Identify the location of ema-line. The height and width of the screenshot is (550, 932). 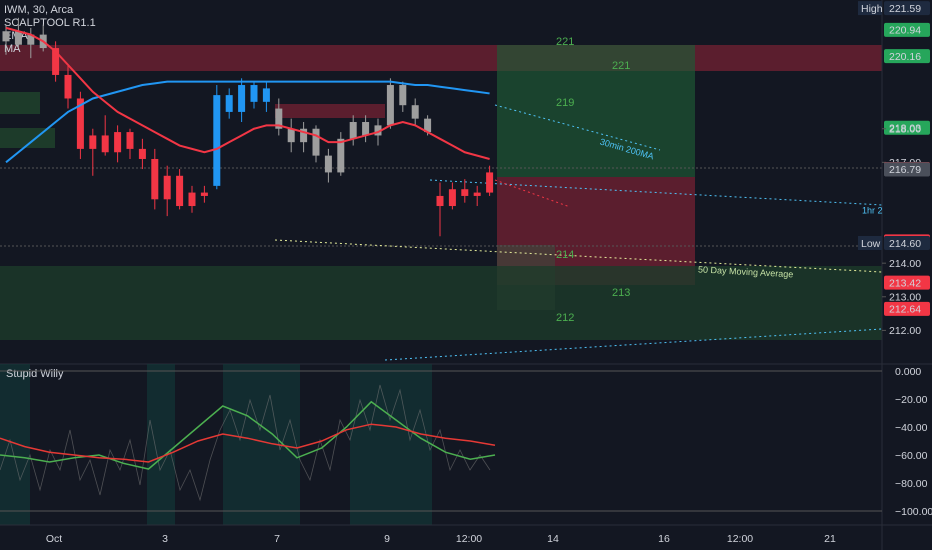
(247, 93).